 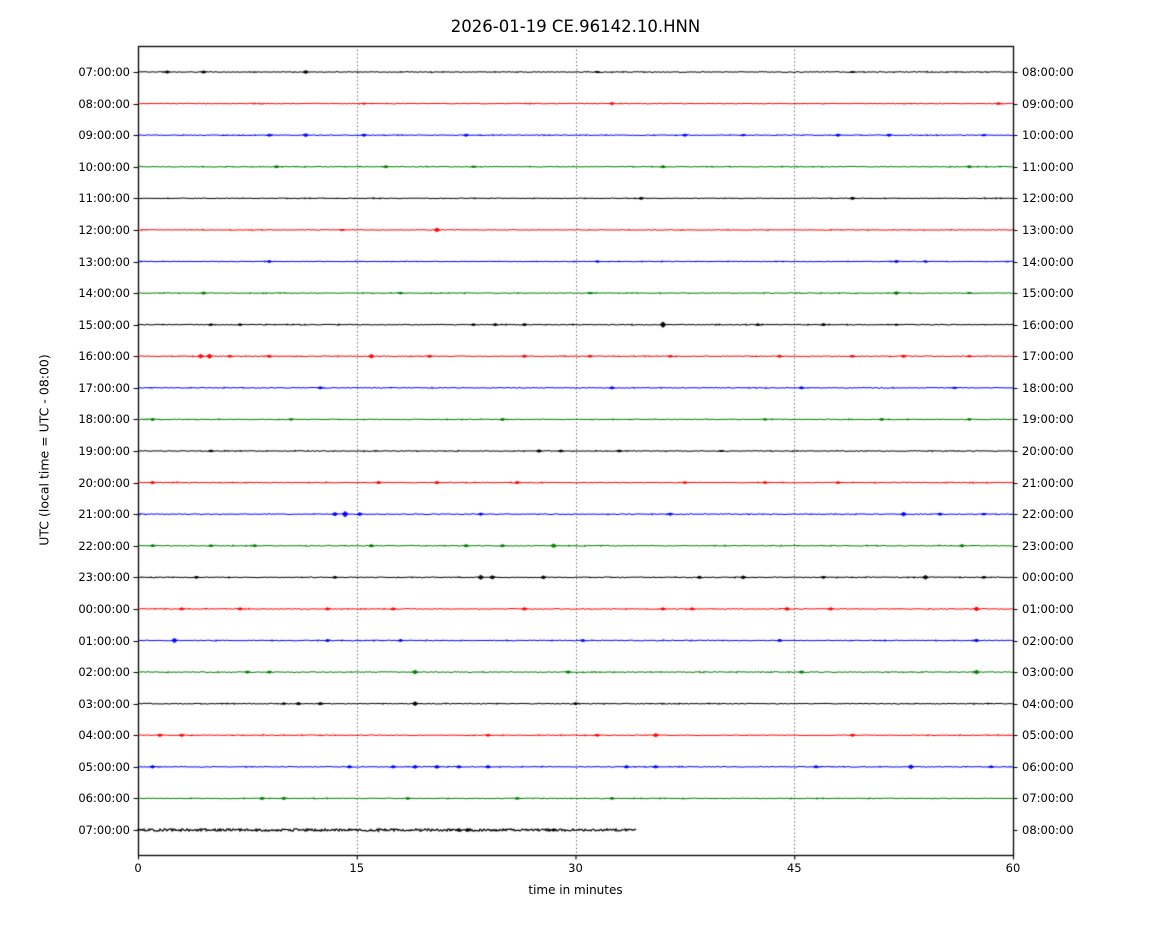 I want to click on ytick-label-left: 20:00:00, so click(x=104, y=482).